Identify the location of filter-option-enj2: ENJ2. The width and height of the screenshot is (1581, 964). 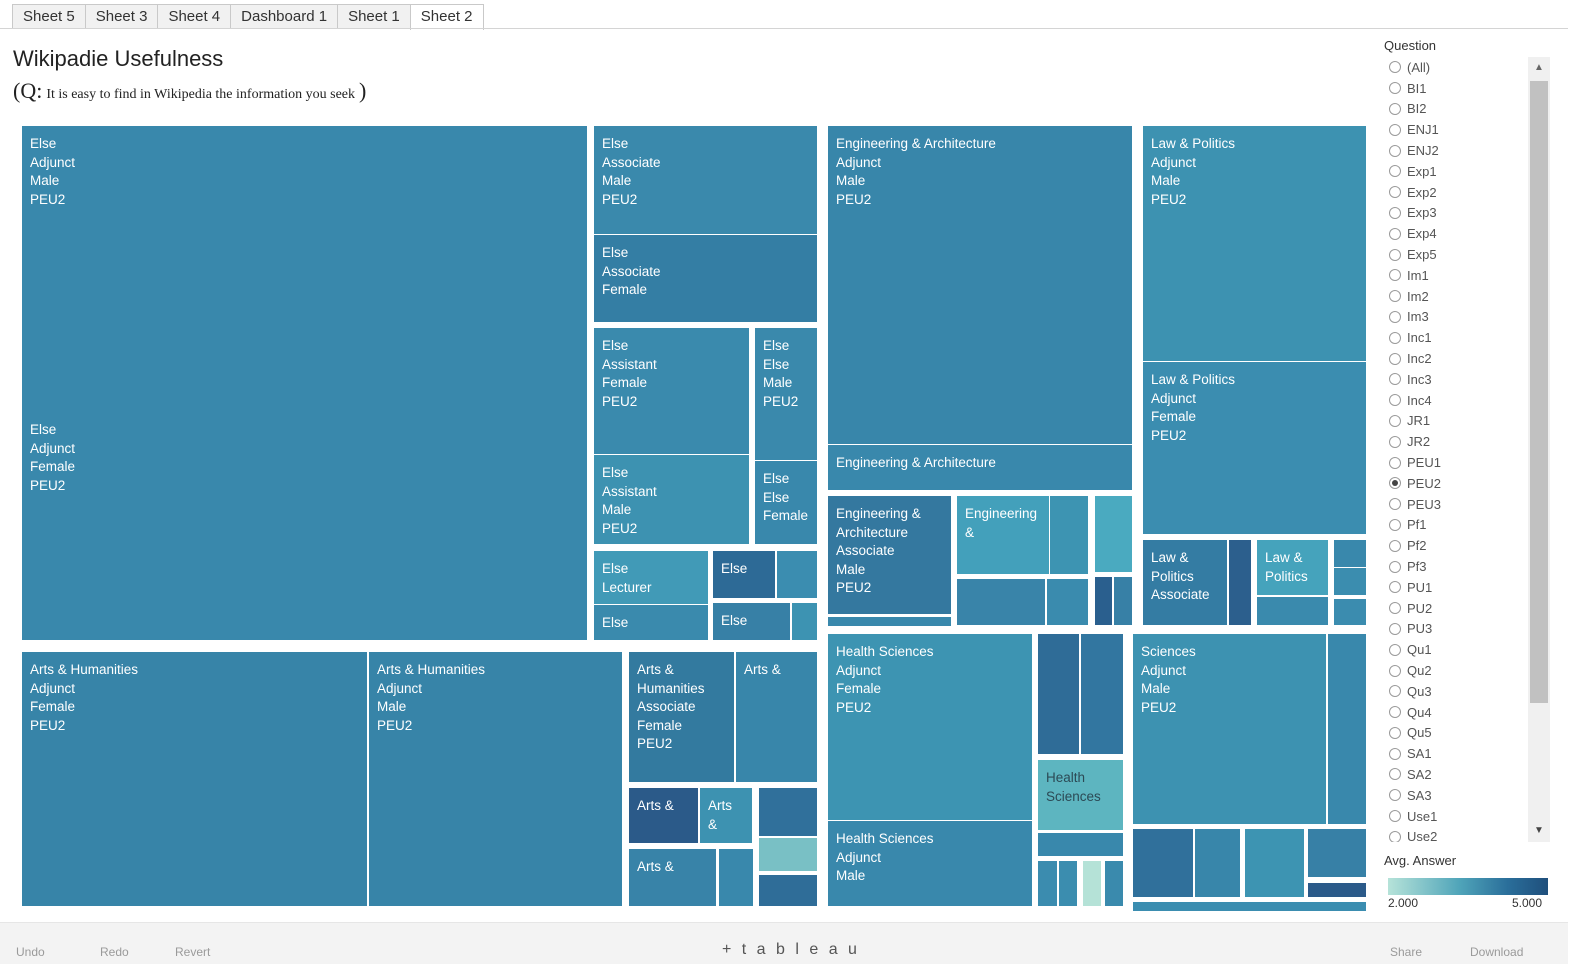
(1456, 150).